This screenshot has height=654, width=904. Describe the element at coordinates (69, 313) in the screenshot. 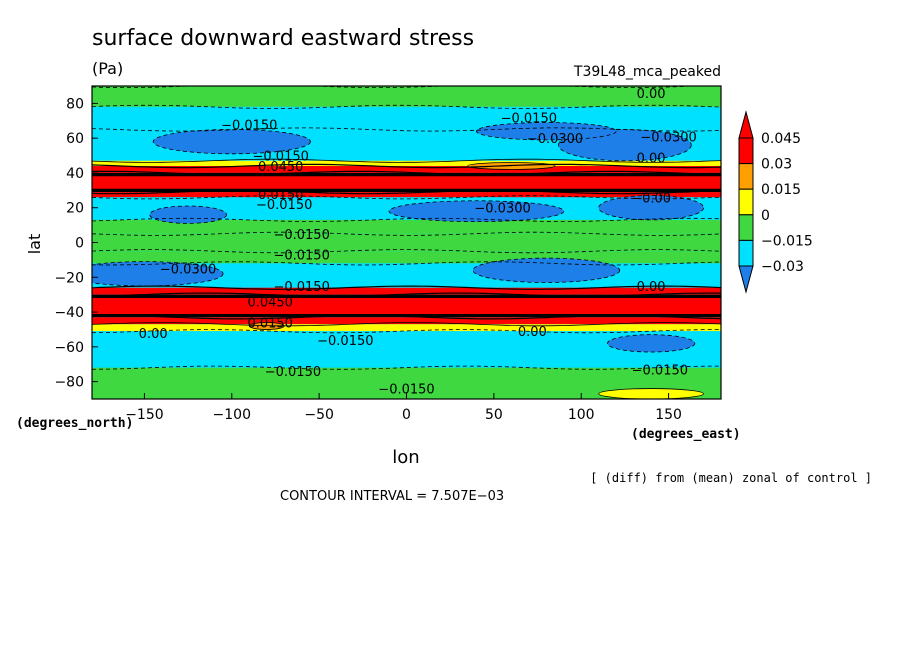

I see `y-tick-label-6: −40` at that location.